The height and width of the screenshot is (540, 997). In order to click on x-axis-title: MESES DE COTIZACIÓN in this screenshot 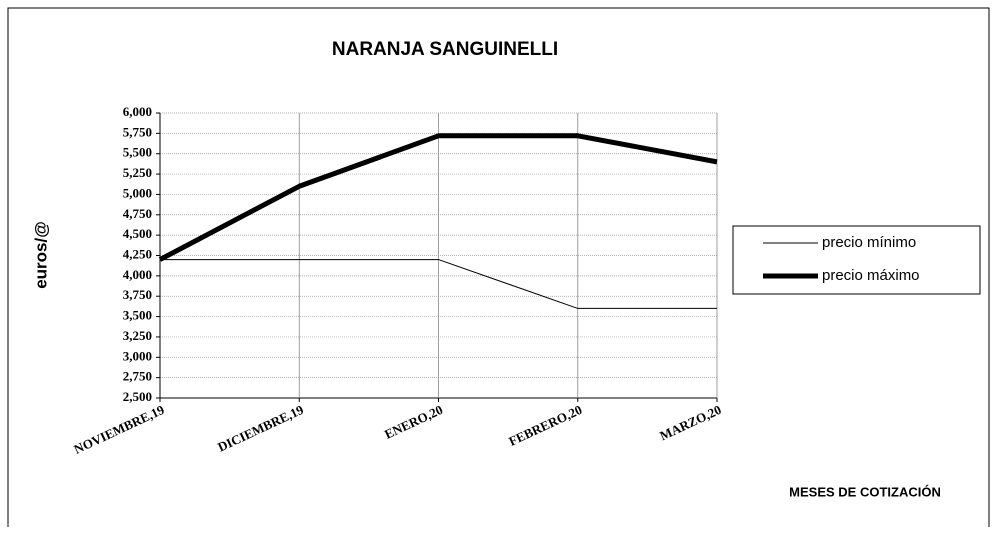, I will do `click(865, 491)`.